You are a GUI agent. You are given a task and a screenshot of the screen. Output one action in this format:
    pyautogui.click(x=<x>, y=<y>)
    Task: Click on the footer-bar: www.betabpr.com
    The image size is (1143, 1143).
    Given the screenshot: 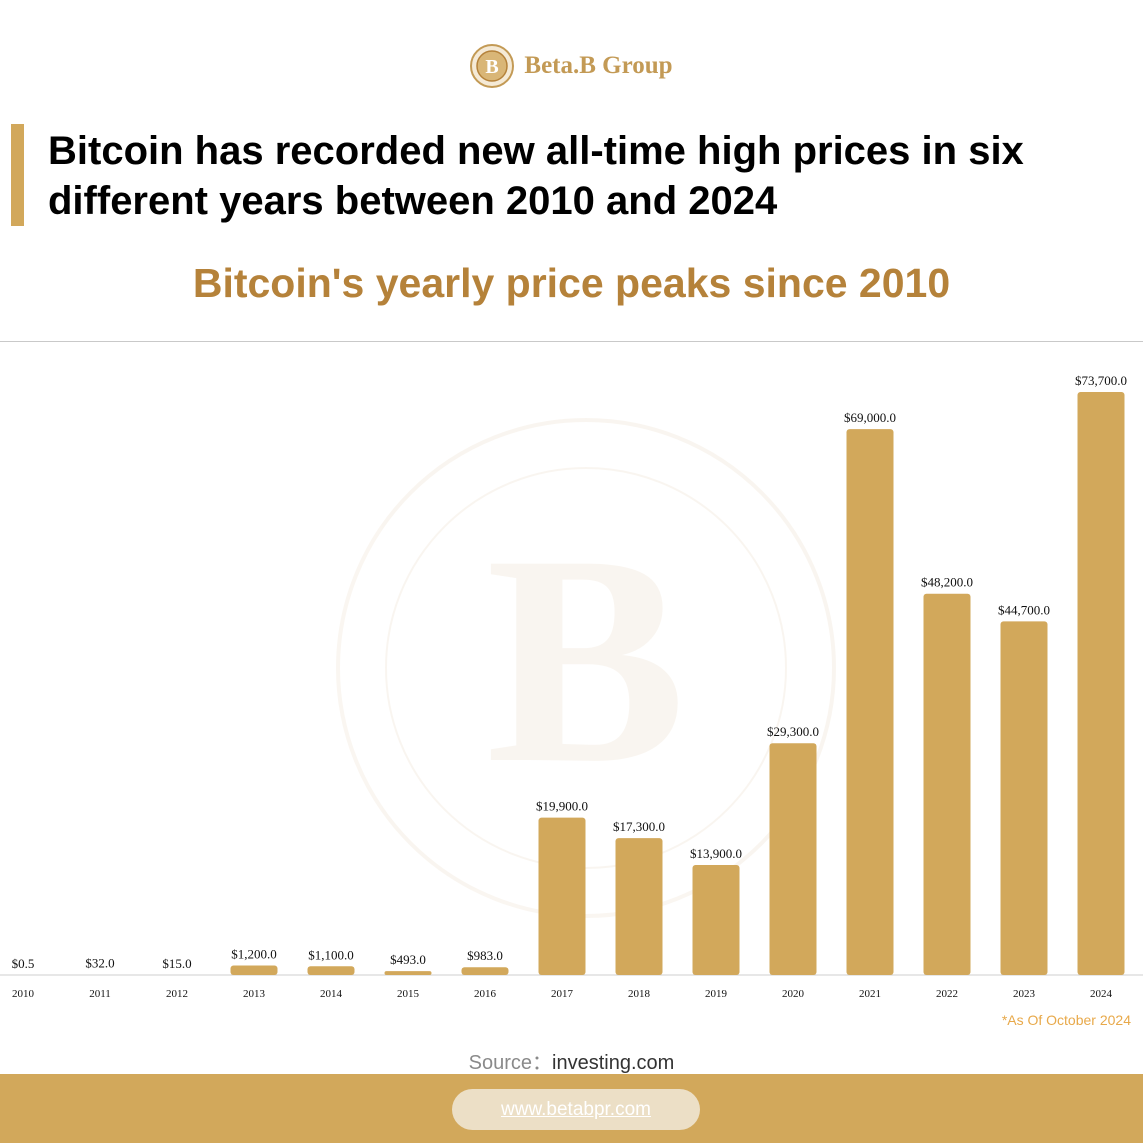 What is the action you would take?
    pyautogui.click(x=571, y=1108)
    